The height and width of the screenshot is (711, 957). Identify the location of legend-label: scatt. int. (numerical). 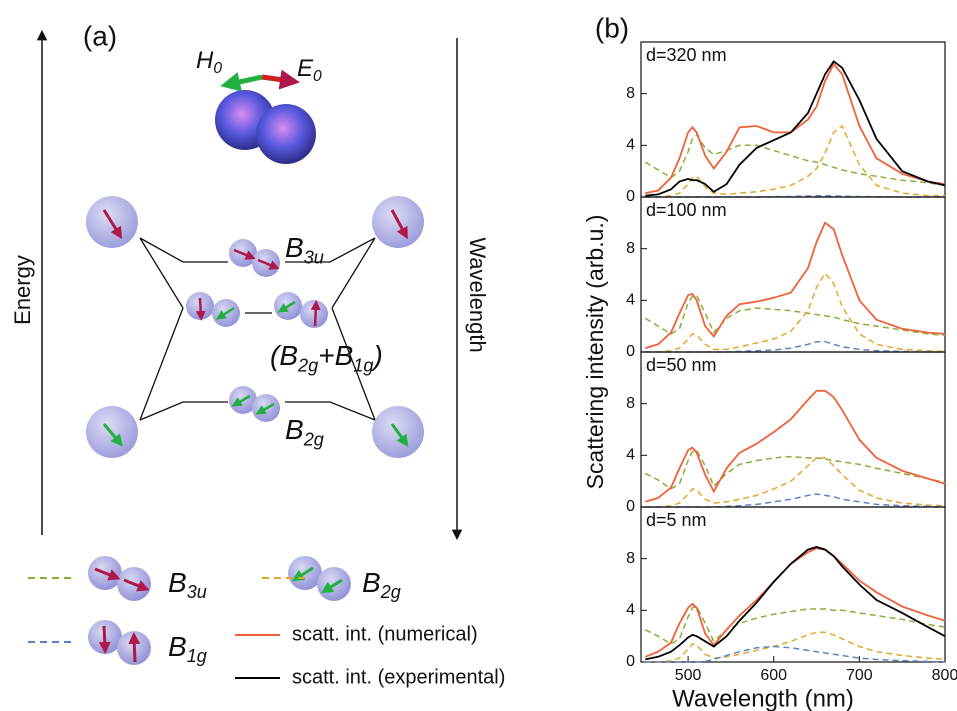
(385, 634).